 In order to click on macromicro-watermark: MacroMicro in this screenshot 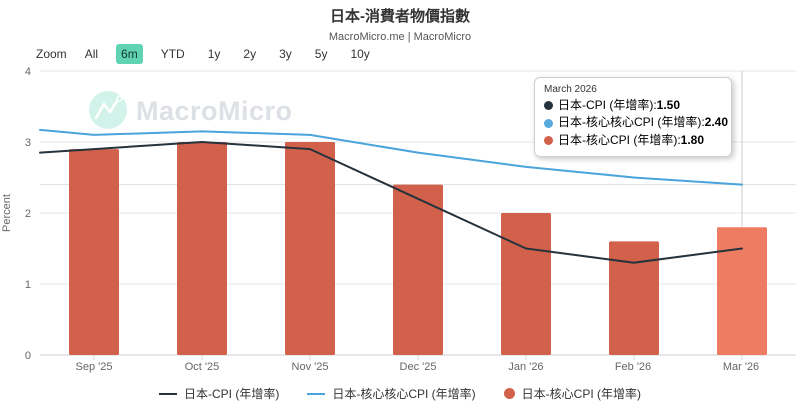, I will do `click(191, 110)`.